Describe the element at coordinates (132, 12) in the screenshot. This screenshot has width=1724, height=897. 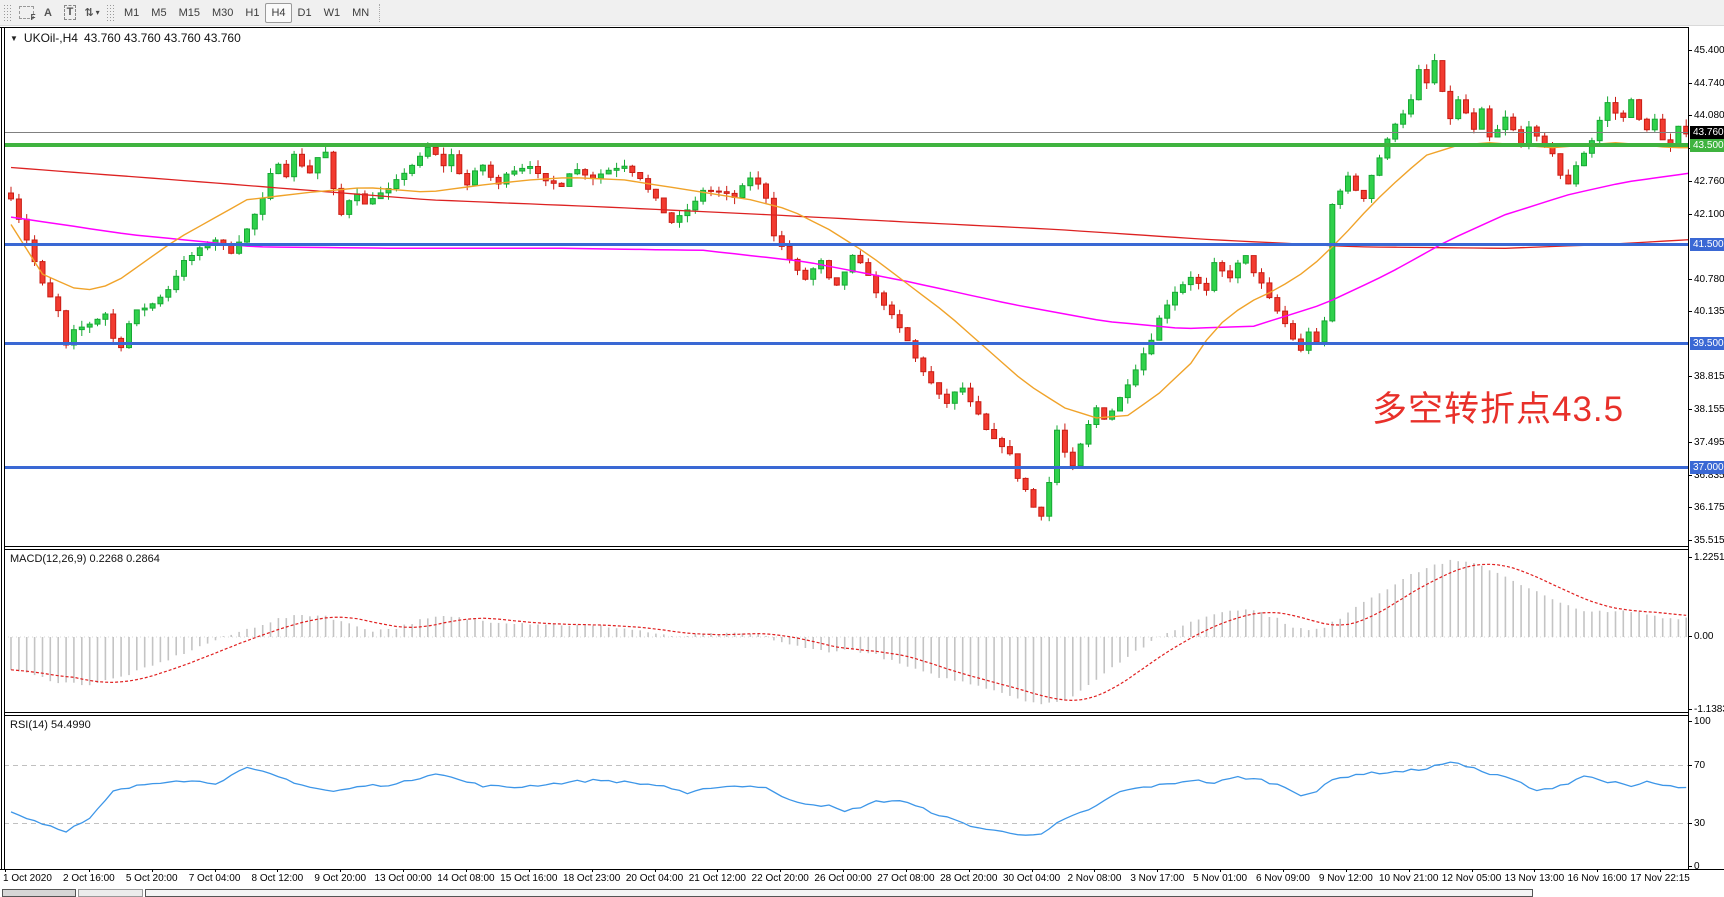
I see `timeframe-button-m1: M1` at that location.